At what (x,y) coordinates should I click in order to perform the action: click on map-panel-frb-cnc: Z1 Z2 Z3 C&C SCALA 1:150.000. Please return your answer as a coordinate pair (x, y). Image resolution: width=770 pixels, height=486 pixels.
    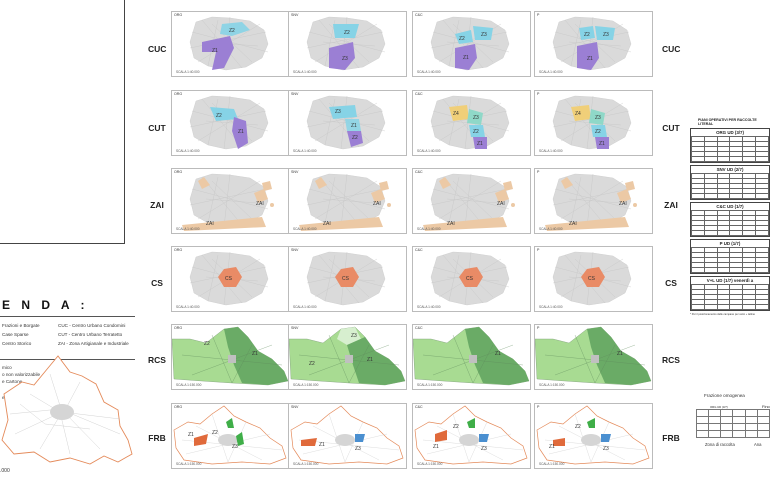
    Looking at the image, I should click on (471, 436).